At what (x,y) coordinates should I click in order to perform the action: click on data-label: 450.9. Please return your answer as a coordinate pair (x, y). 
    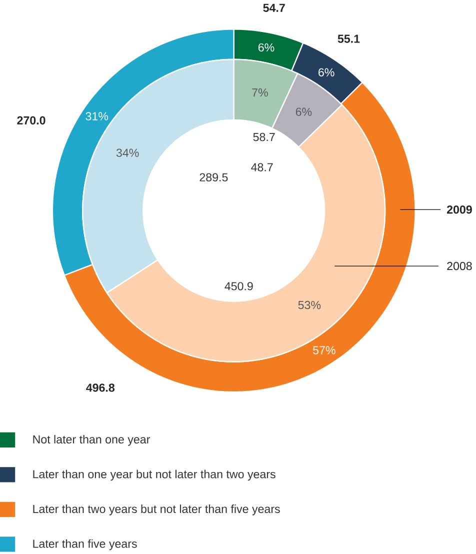
    Looking at the image, I should click on (238, 286).